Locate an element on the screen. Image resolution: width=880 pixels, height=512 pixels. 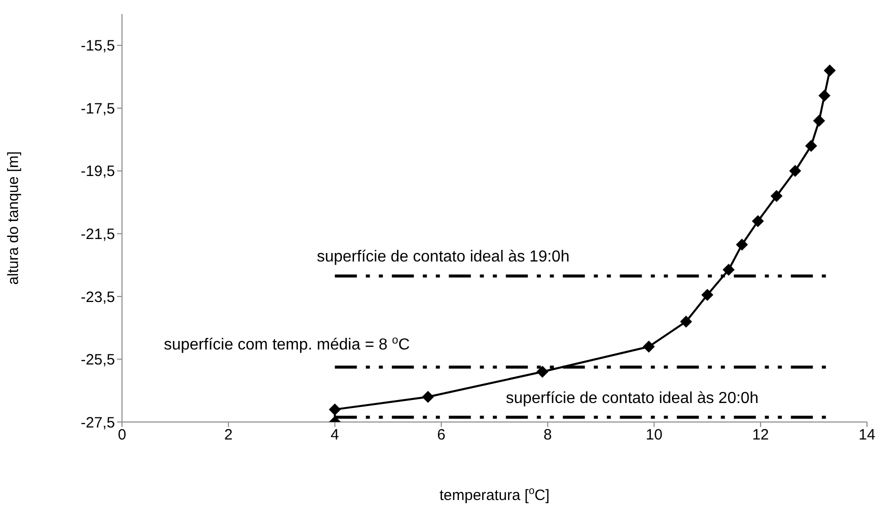
series-label: superfície com temp. média = 8 $^{o}$C is located at coordinates (287, 344).